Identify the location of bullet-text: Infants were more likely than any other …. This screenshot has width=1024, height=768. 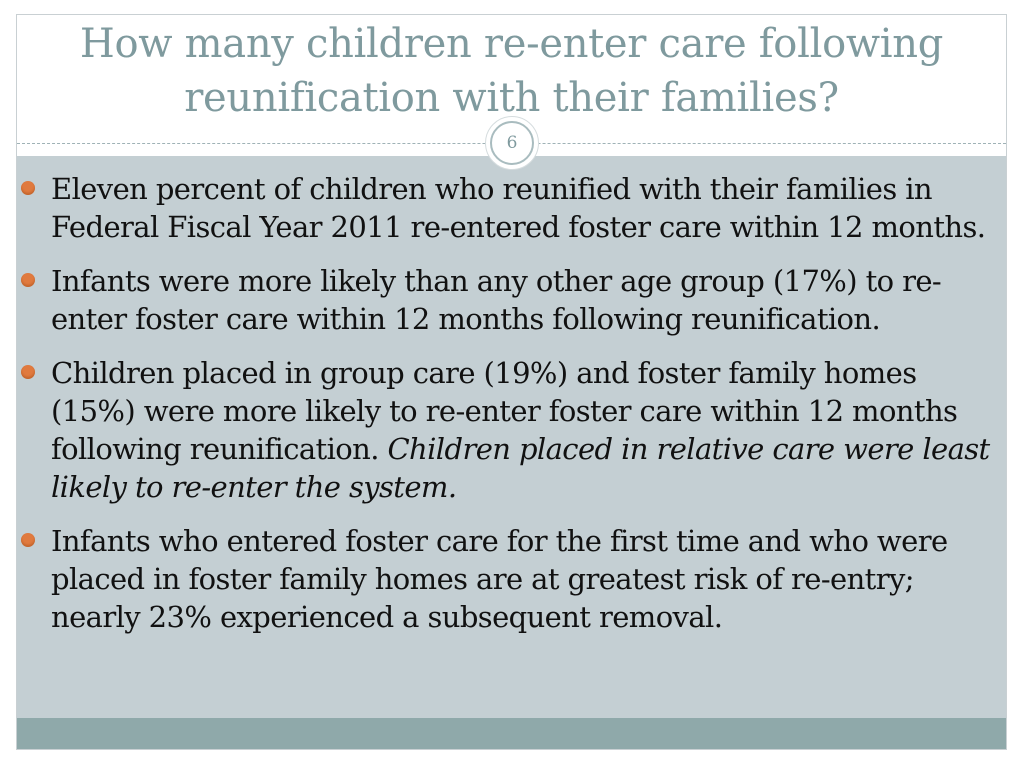
(496, 300).